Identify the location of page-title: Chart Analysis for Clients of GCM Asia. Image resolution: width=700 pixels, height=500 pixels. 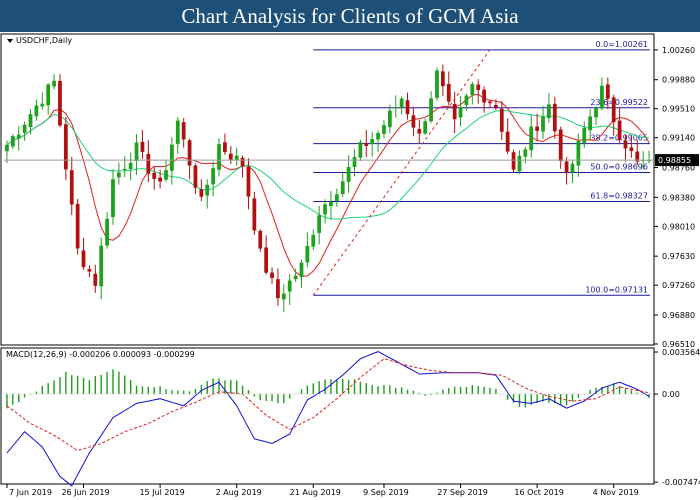
(350, 16).